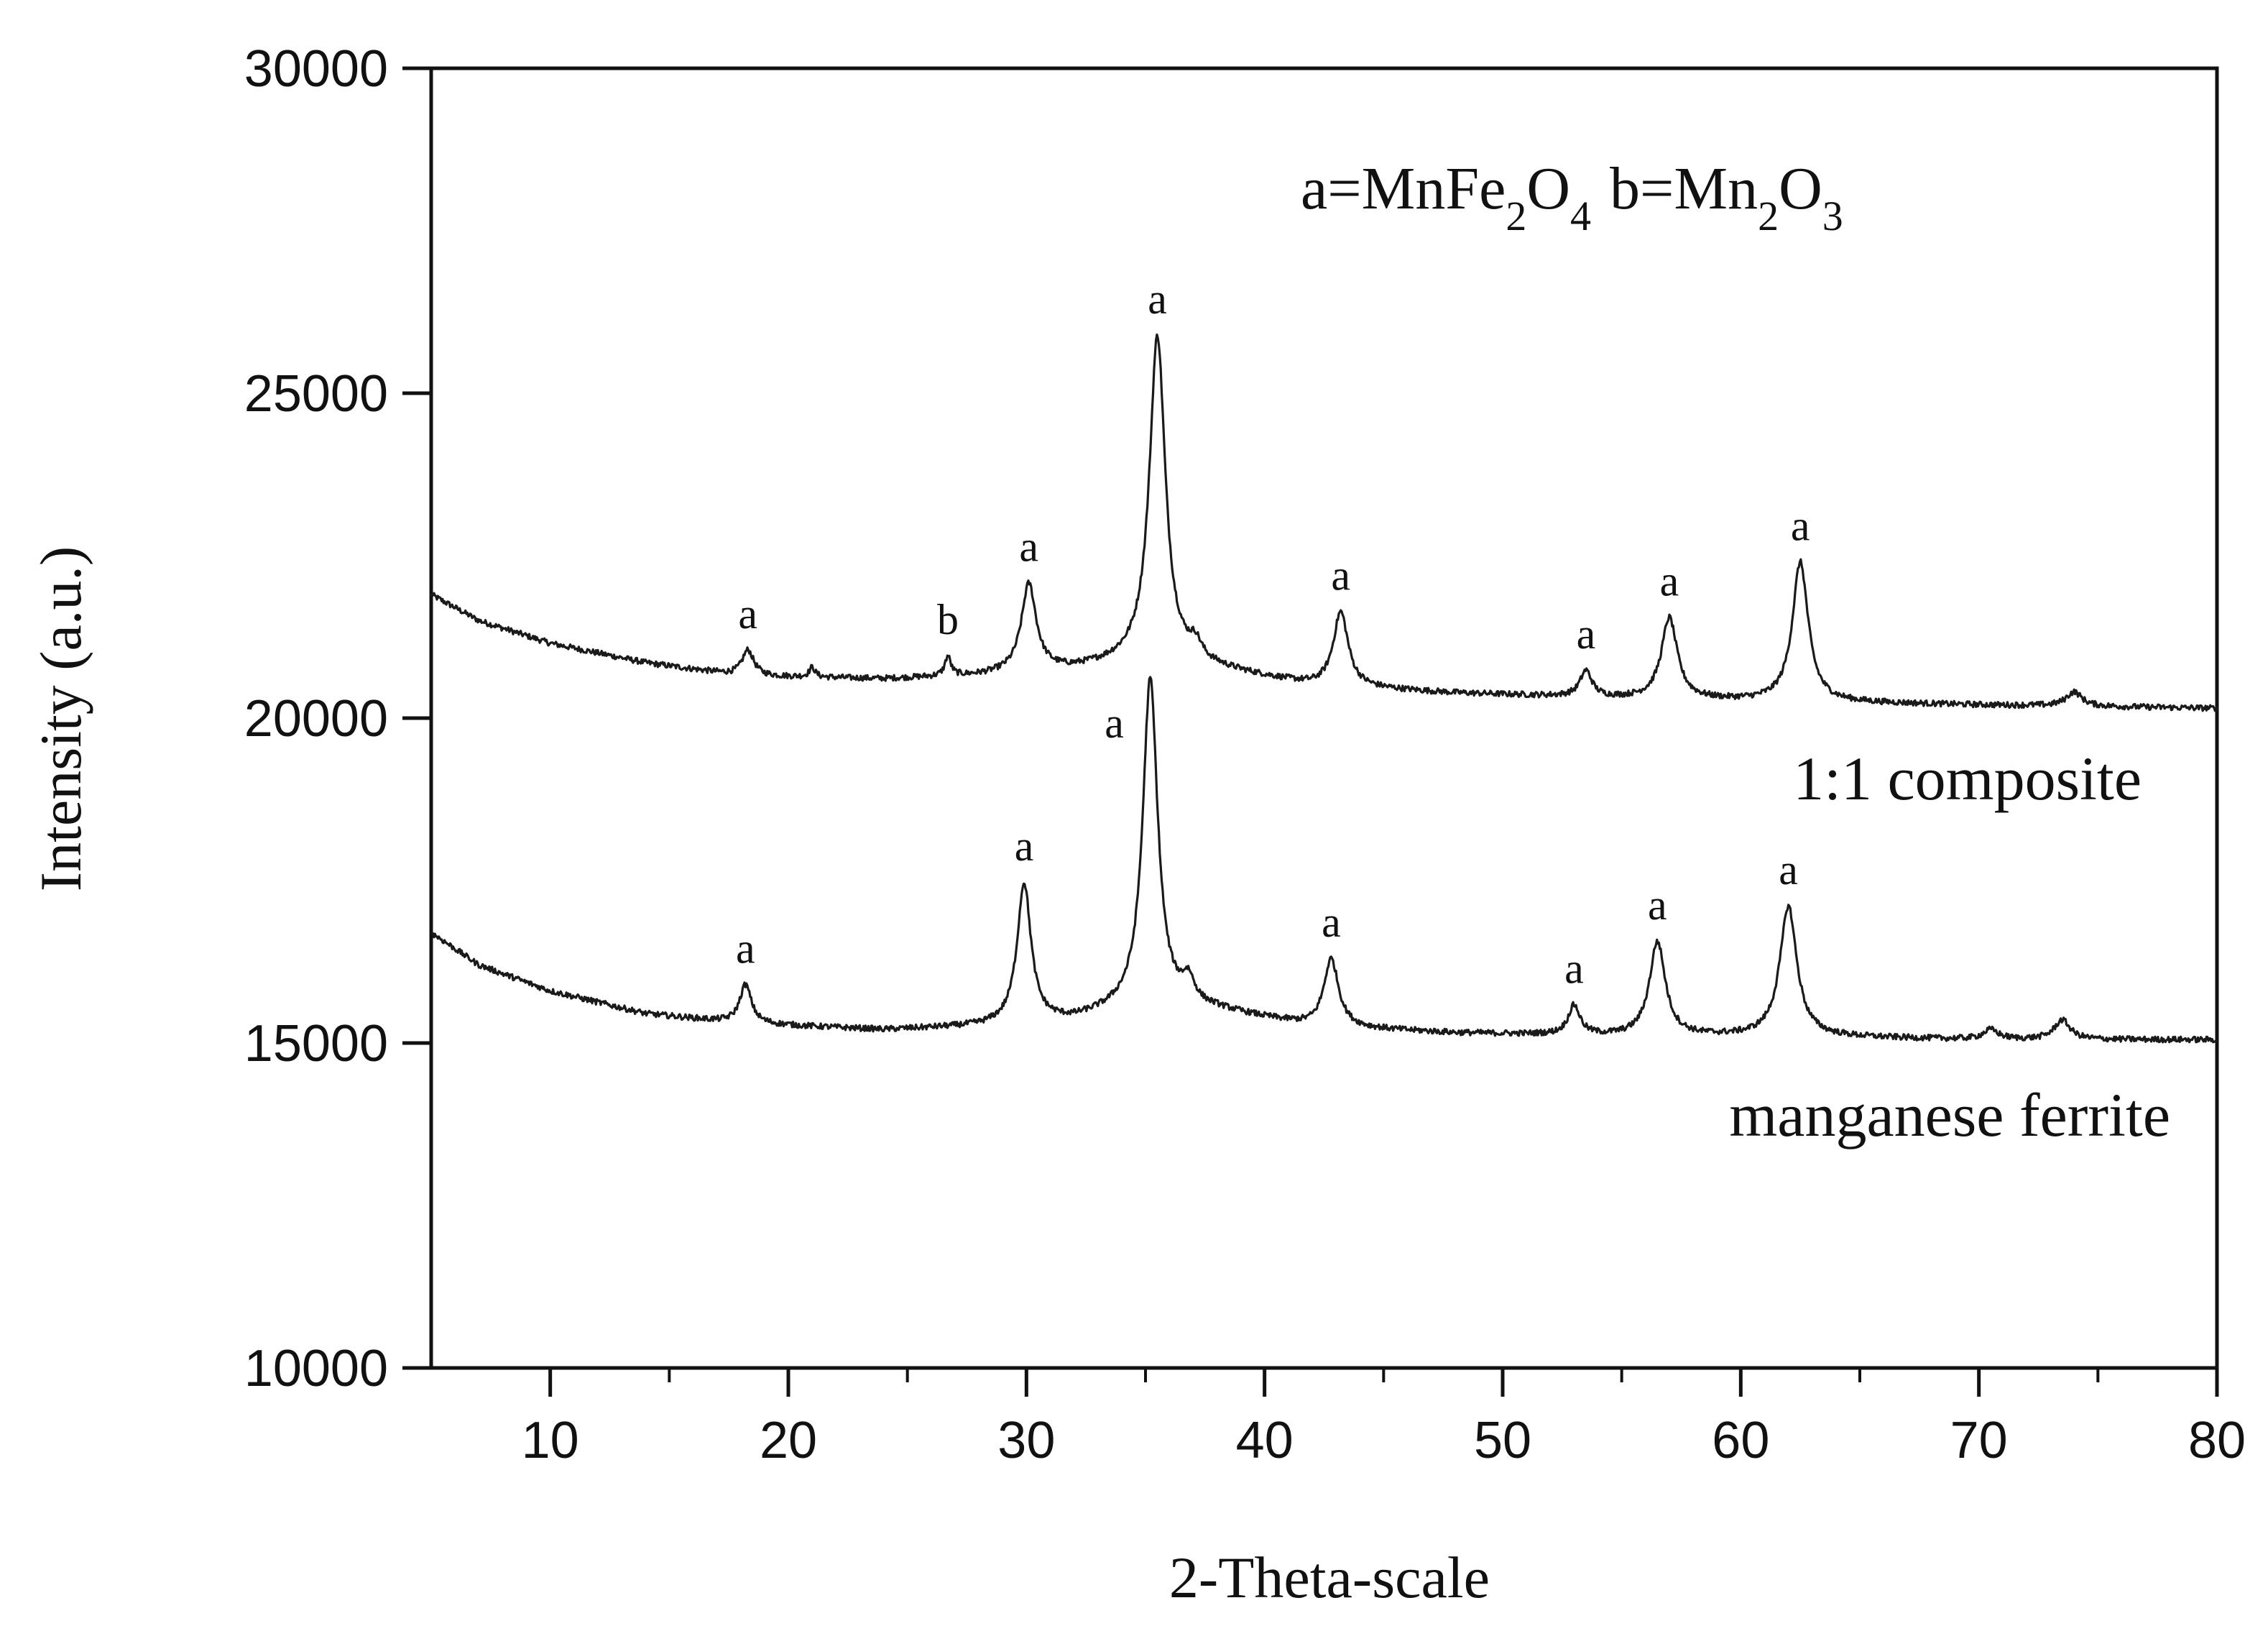  Describe the element at coordinates (1502, 1440) in the screenshot. I see `x-tick-label: 50` at that location.